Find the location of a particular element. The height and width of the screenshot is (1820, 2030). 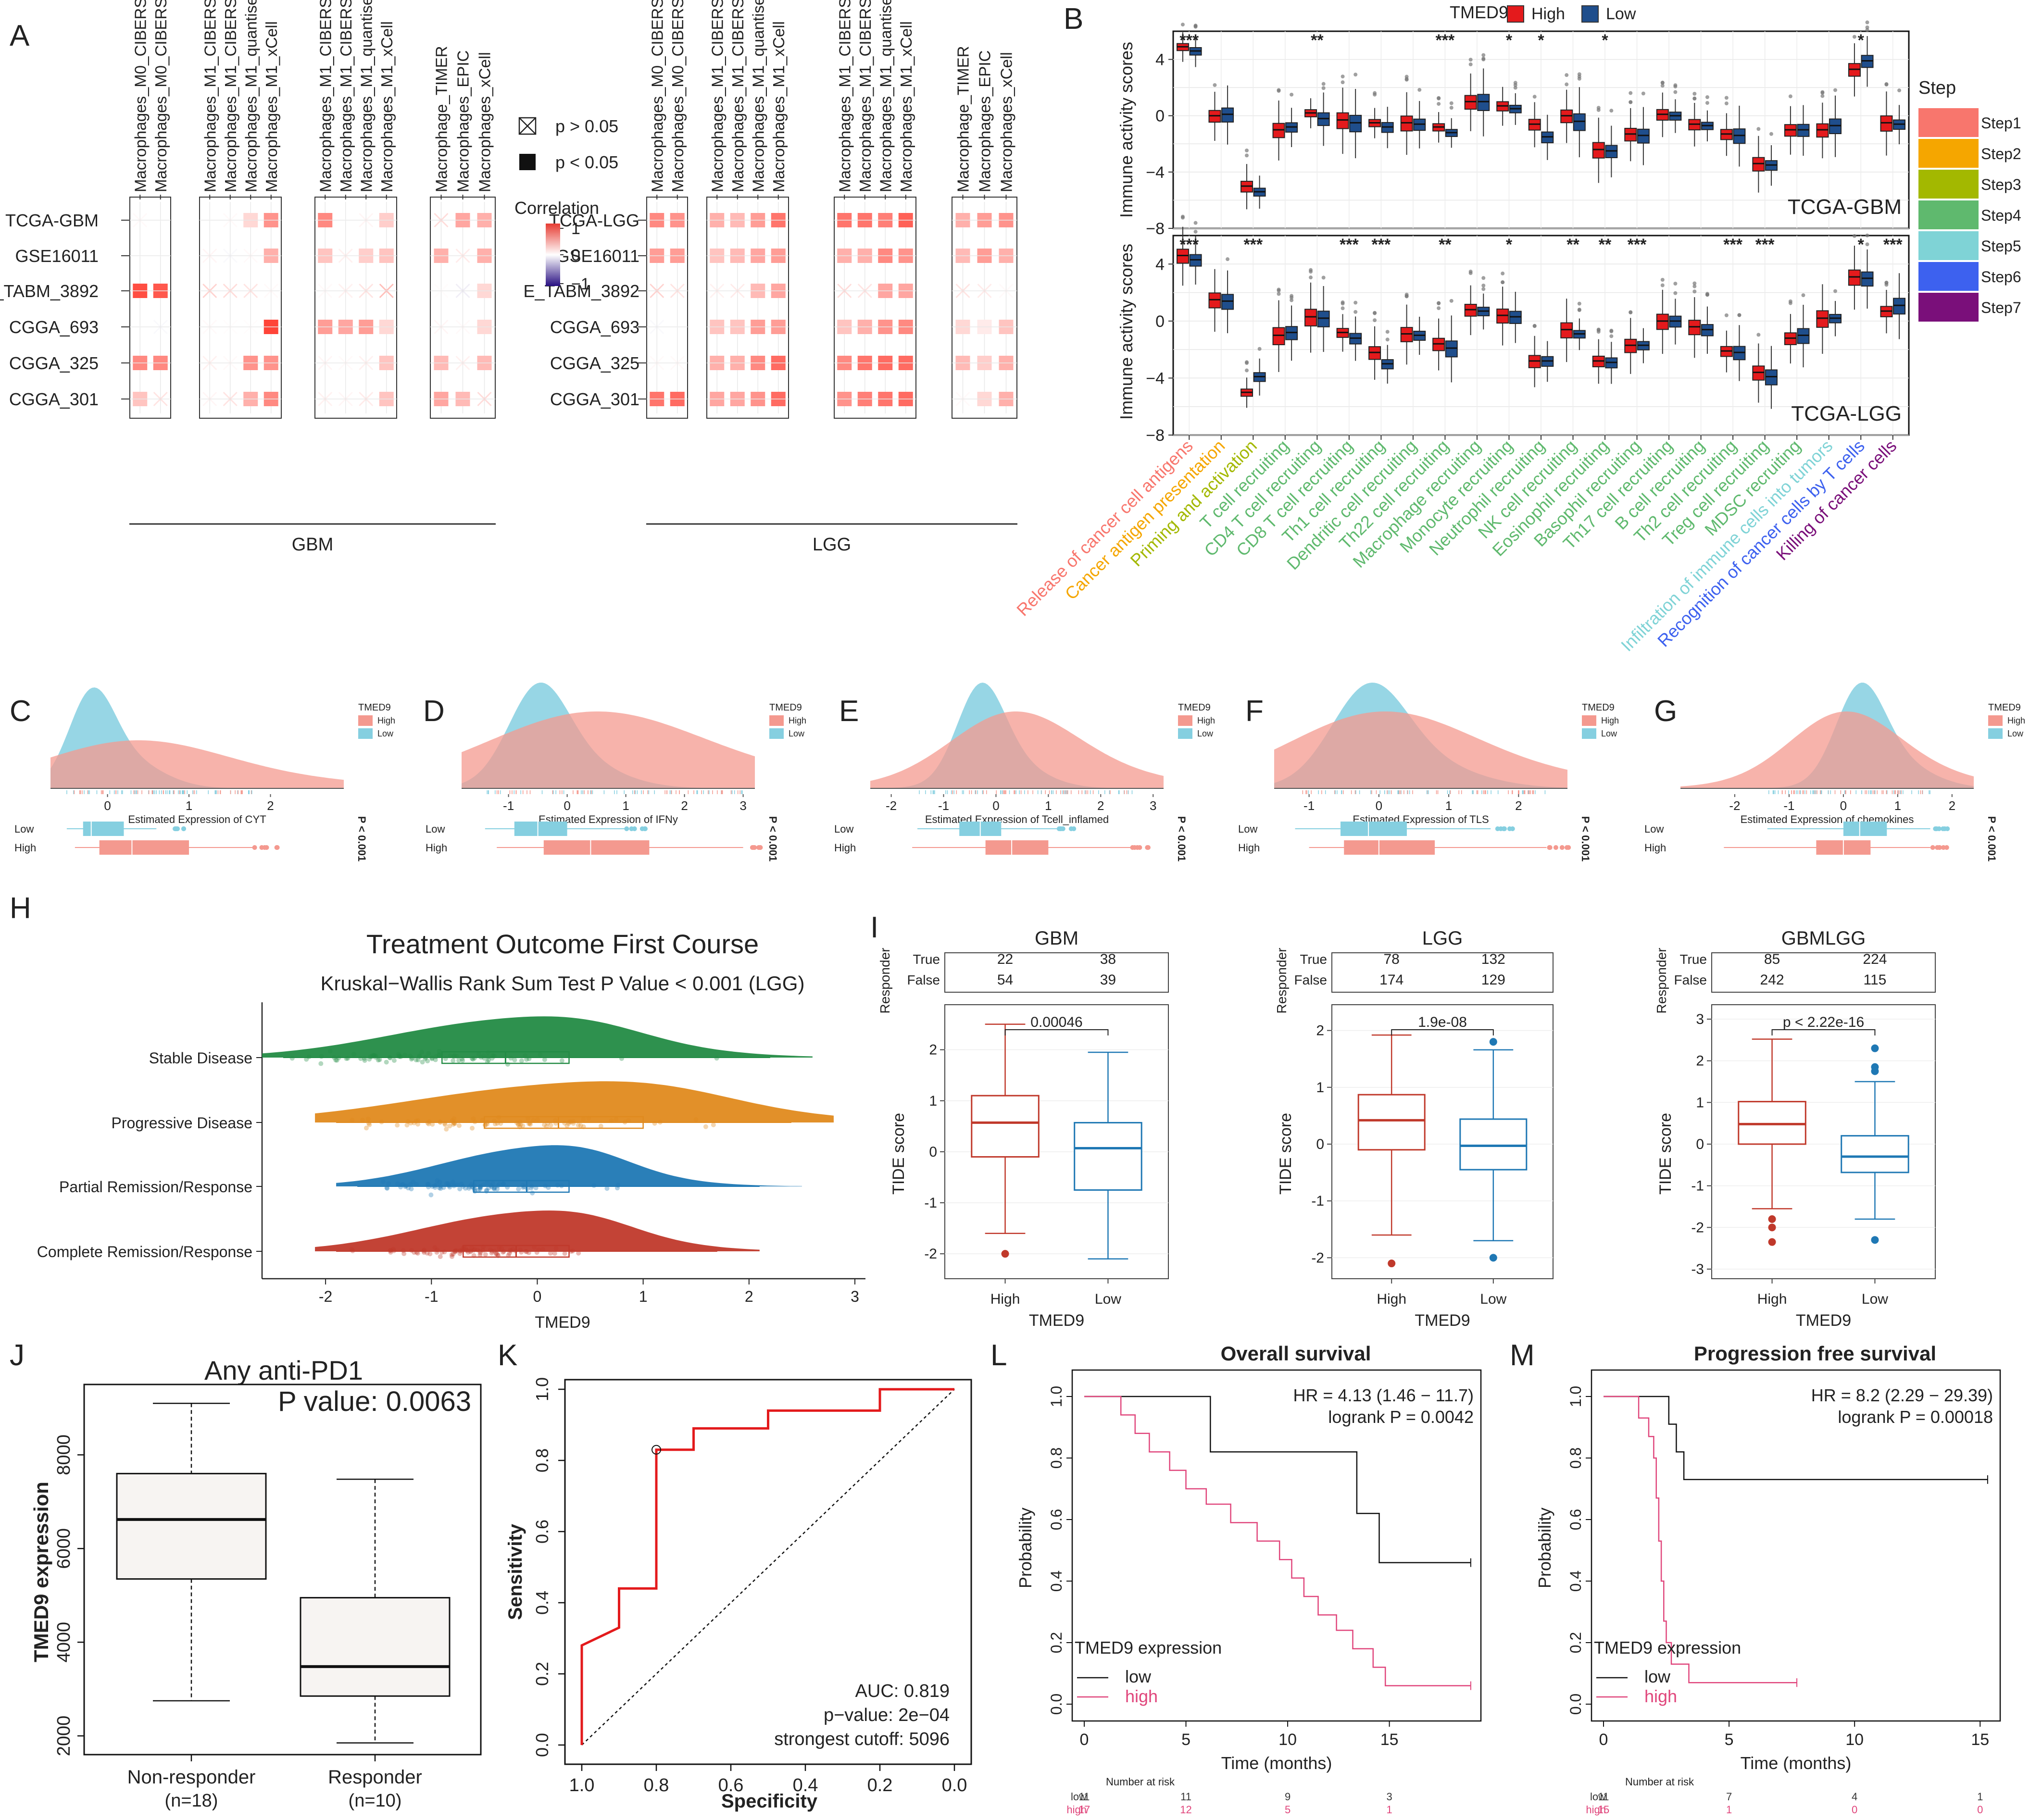

x-tick-label: -2 is located at coordinates (1735, 806).